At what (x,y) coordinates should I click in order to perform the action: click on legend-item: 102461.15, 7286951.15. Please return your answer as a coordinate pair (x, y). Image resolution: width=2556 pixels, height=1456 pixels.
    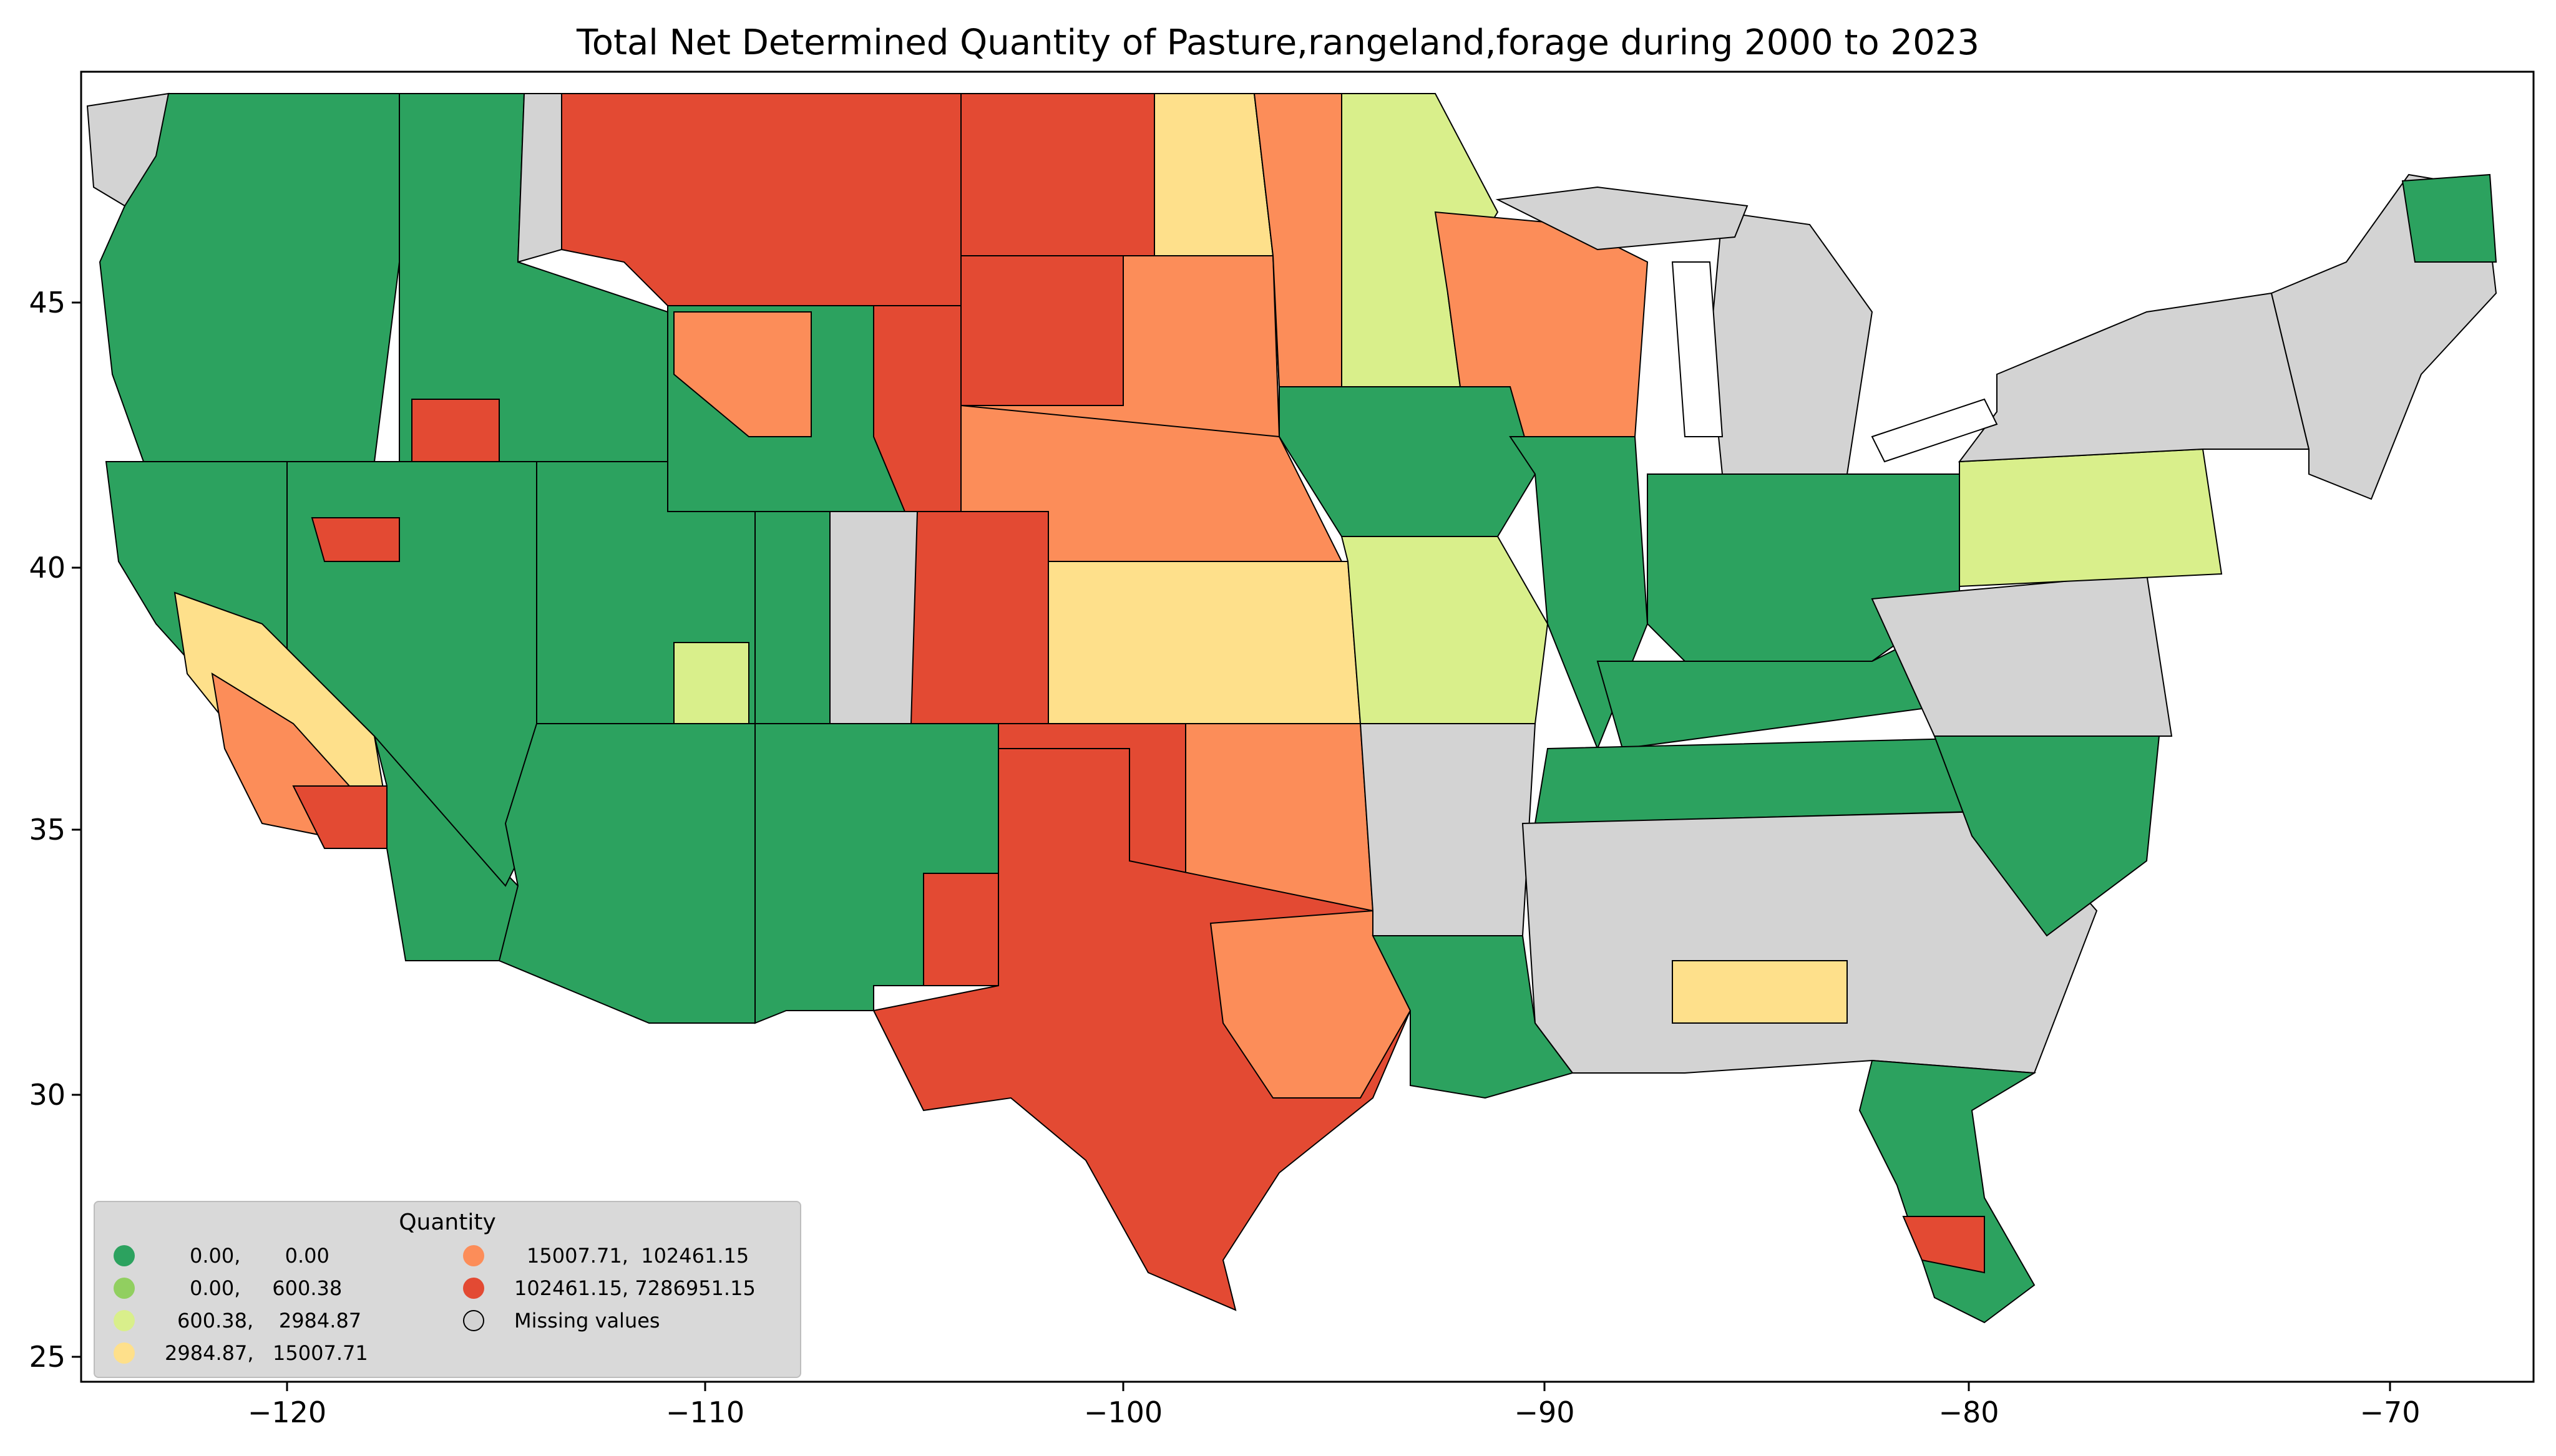
    Looking at the image, I should click on (609, 1288).